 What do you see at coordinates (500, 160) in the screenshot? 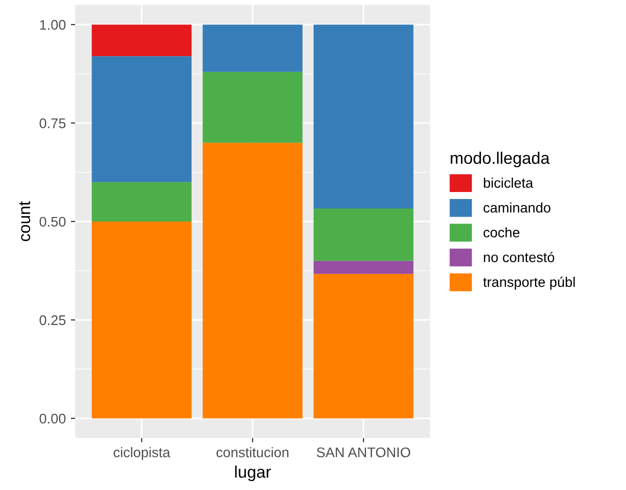
I see `legend-title: modo.llegada` at bounding box center [500, 160].